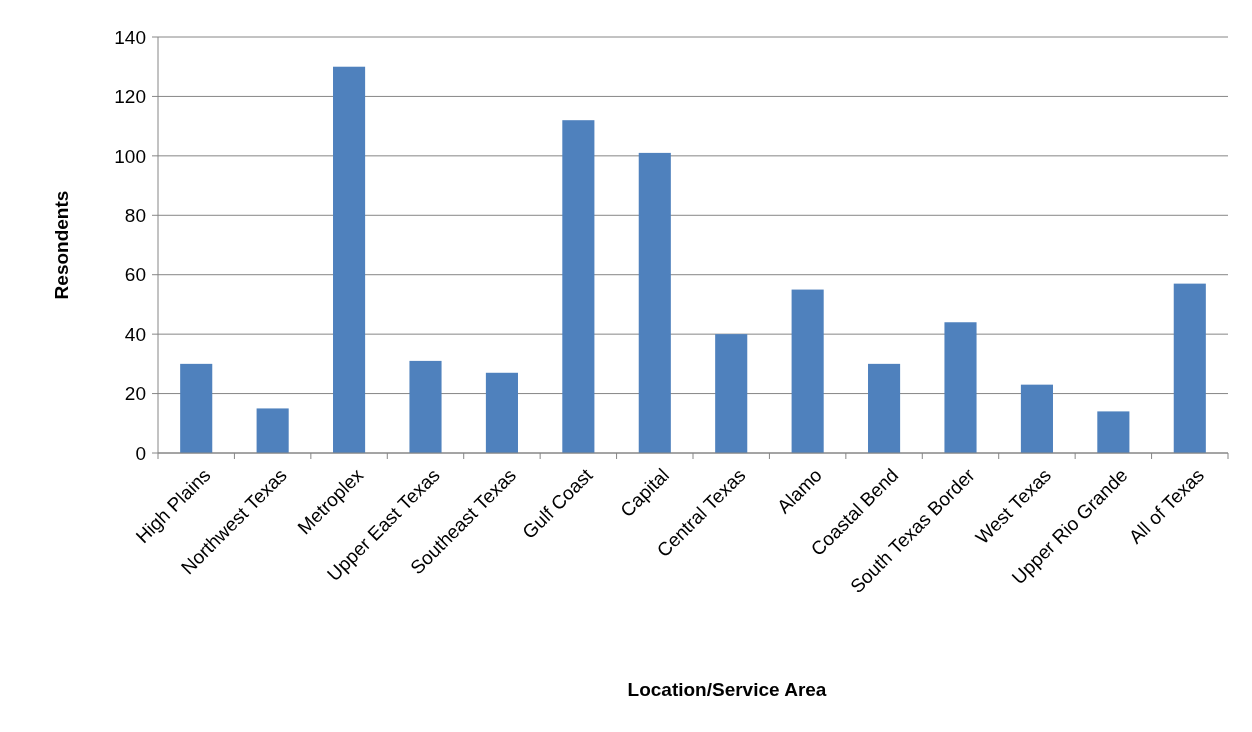  What do you see at coordinates (135, 334) in the screenshot?
I see `y-tick-label: 40` at bounding box center [135, 334].